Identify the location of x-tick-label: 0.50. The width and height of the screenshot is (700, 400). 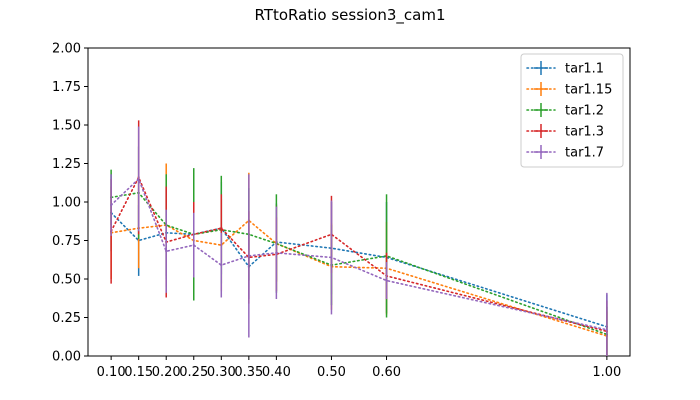
(331, 372).